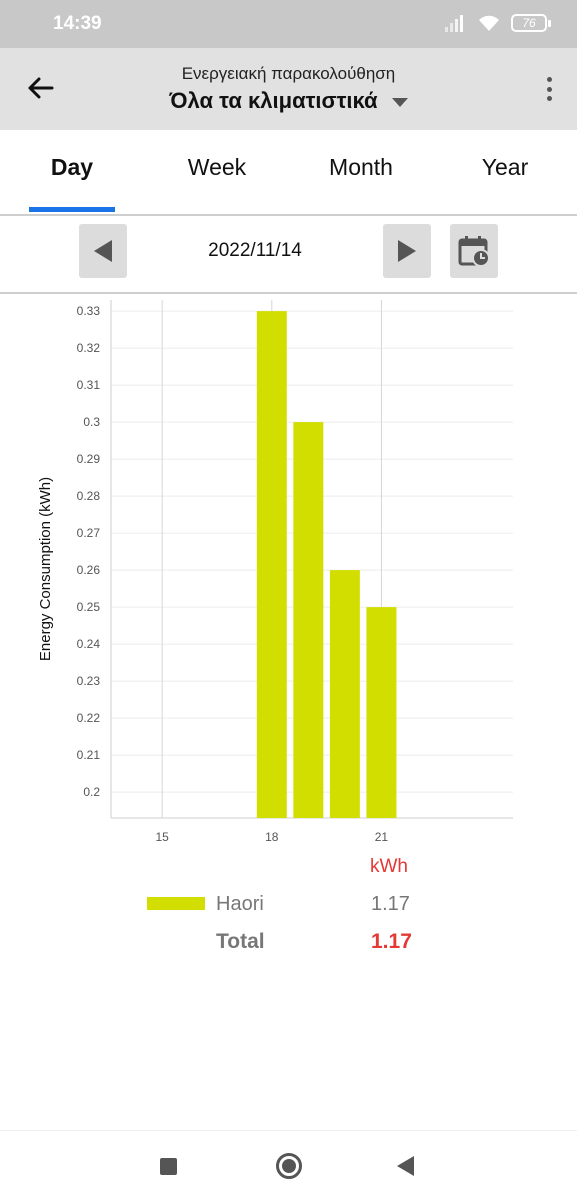 This screenshot has width=577, height=1200. What do you see at coordinates (531, 23) in the screenshot?
I see `battery-icon: 76` at bounding box center [531, 23].